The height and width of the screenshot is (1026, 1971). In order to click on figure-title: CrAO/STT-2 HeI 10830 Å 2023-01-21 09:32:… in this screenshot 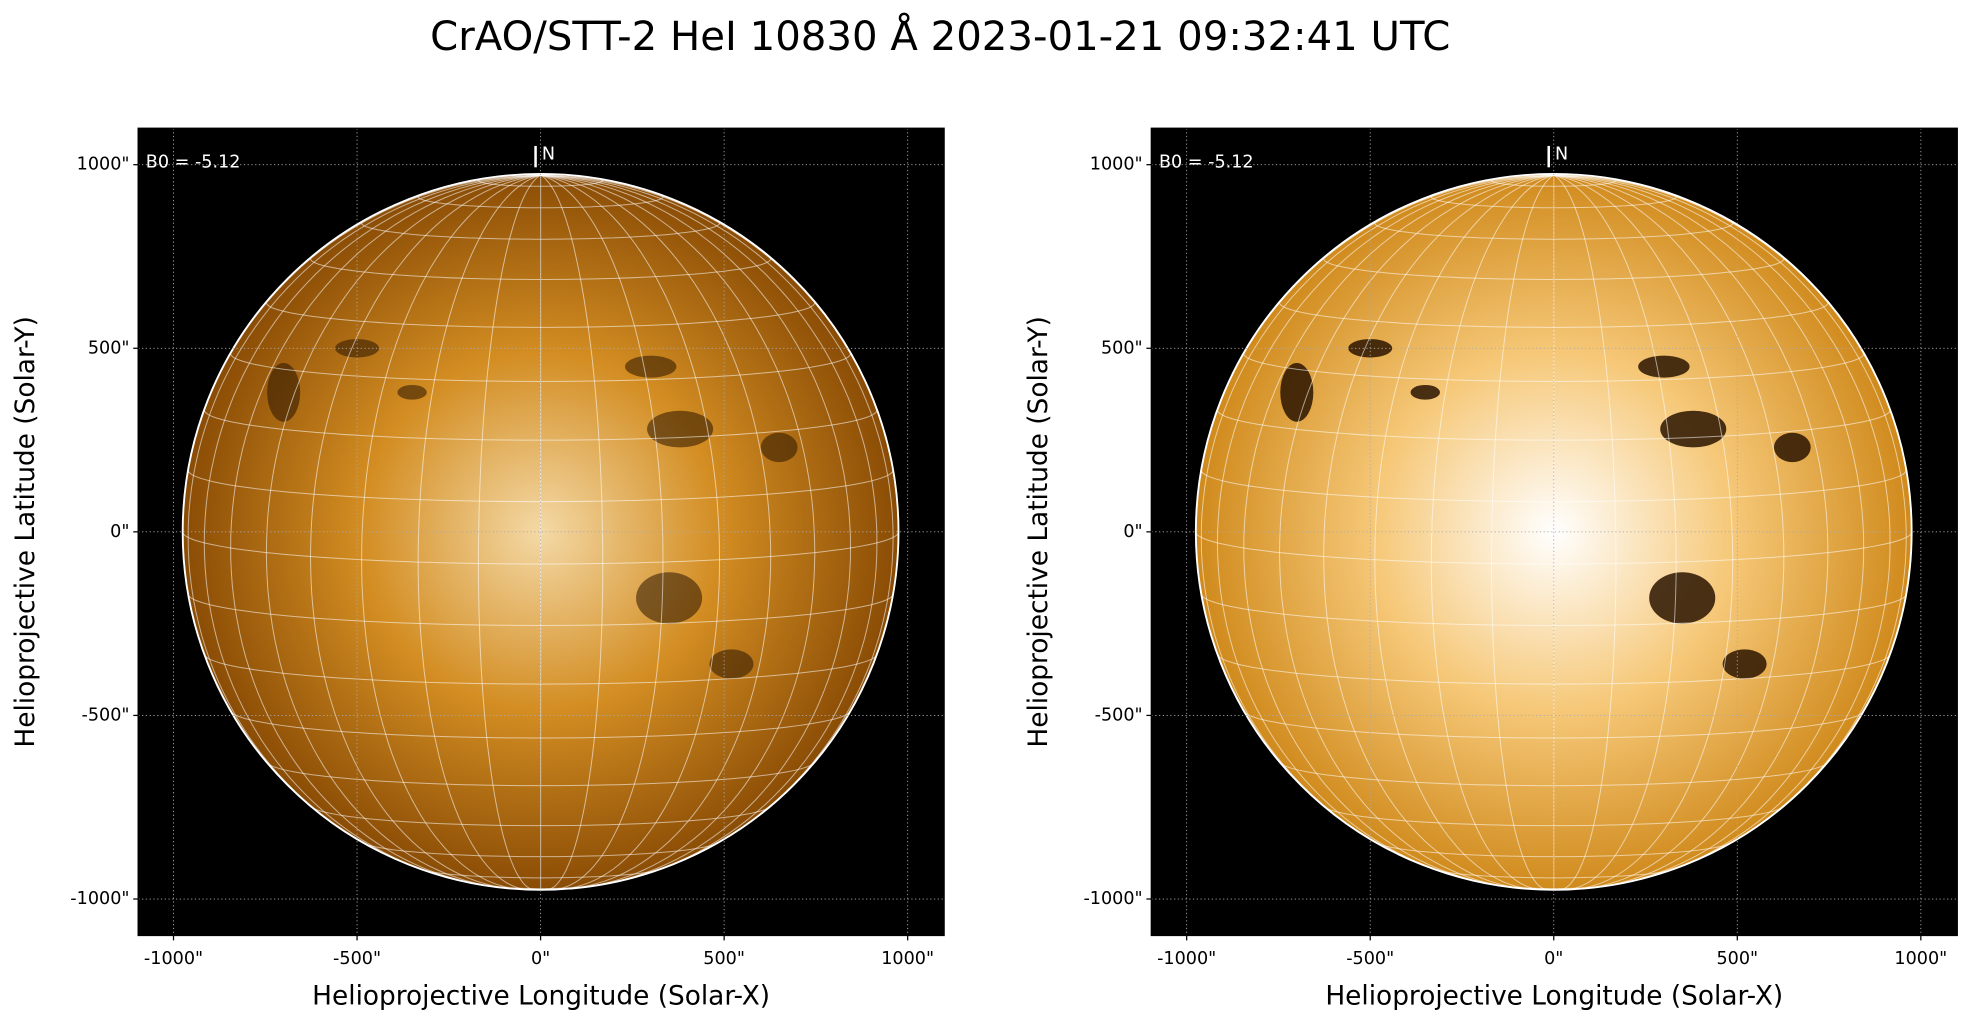, I will do `click(940, 36)`.